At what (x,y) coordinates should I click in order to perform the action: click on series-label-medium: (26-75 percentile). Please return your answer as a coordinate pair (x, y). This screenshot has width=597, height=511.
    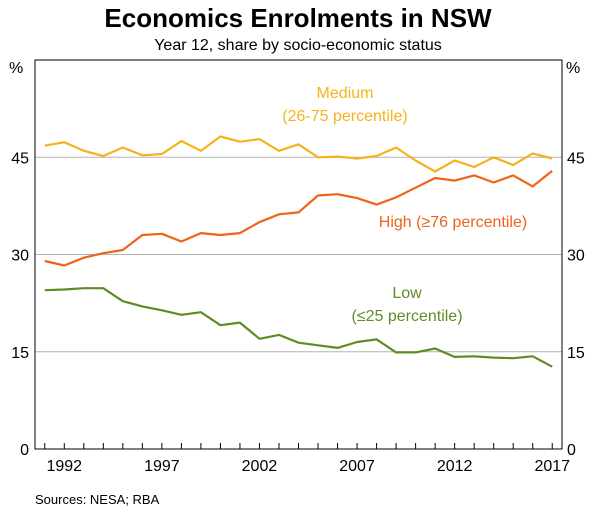
    Looking at the image, I should click on (344, 116).